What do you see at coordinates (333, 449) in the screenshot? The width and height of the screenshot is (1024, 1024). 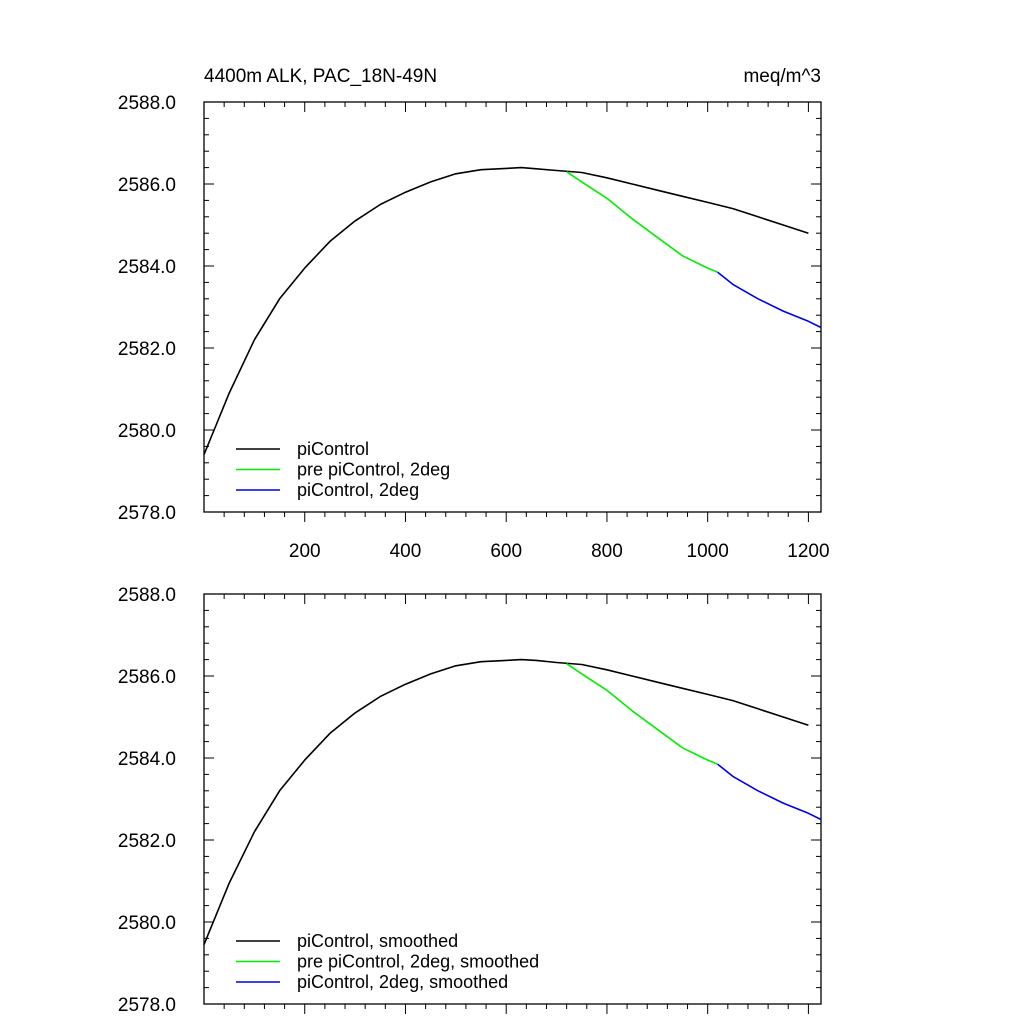 I see `legend-label: piControl` at bounding box center [333, 449].